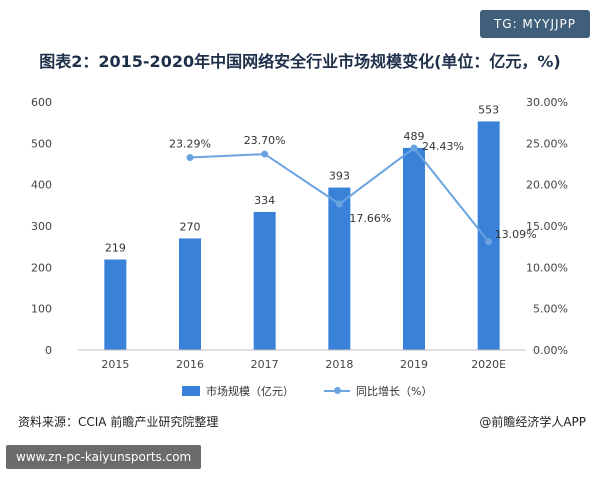 This screenshot has width=600, height=480. I want to click on legend-item-line: 同比增长（%）, so click(378, 391).